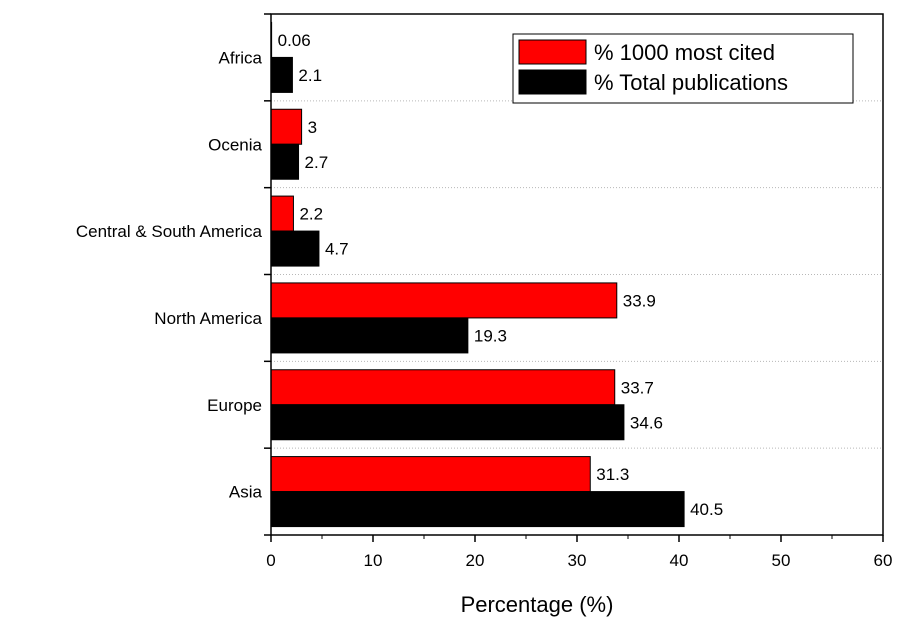 The width and height of the screenshot is (897, 618). What do you see at coordinates (311, 214) in the screenshot?
I see `data-label: 2.2` at bounding box center [311, 214].